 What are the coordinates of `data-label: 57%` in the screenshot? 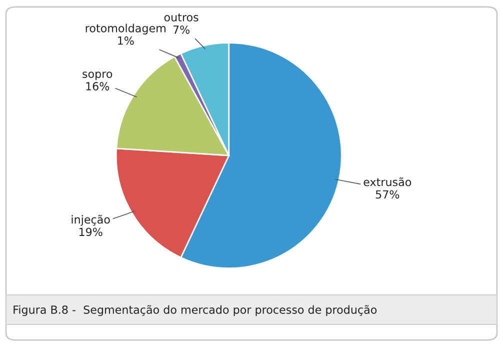 It's located at (388, 194).